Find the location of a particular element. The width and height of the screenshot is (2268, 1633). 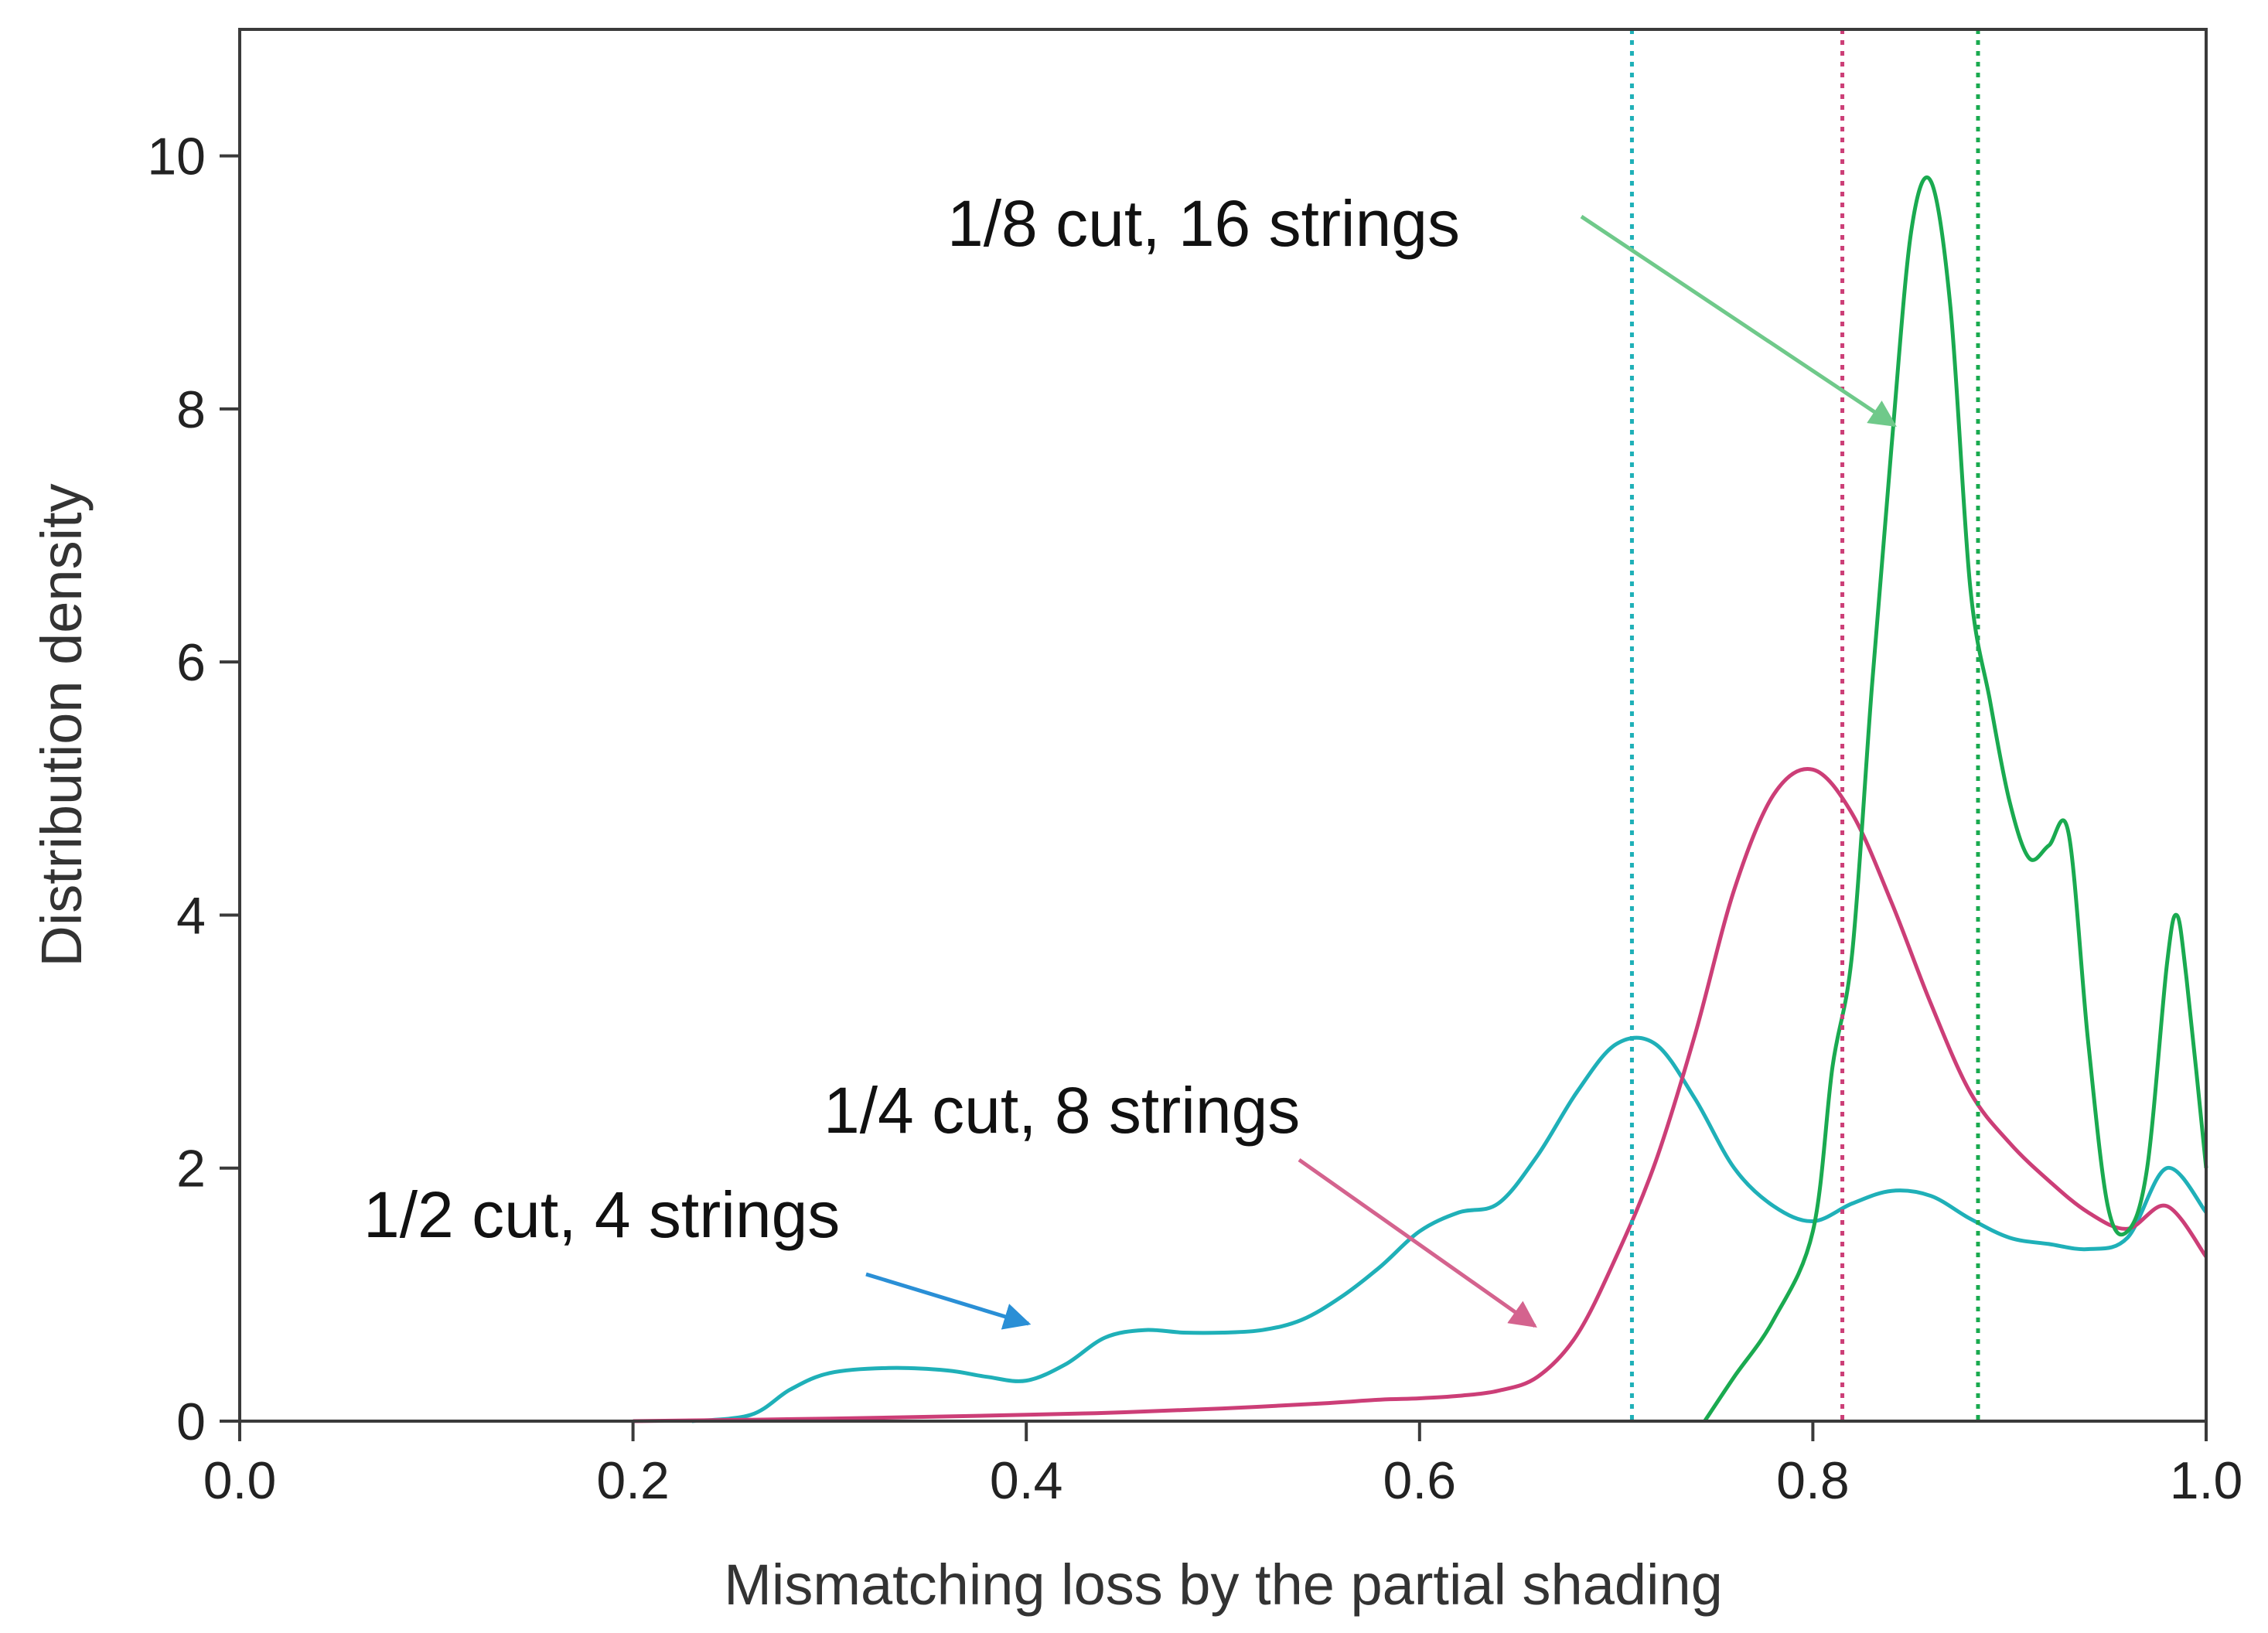

annotation-label-1-8-cut-16-strings: 1/8 cut, 16 strings is located at coordinates (1203, 223).